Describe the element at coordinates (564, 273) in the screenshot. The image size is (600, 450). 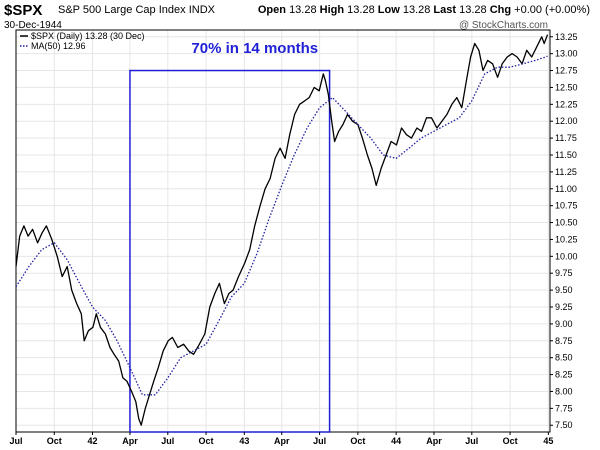
I see `y-tick-label: 9.75` at that location.